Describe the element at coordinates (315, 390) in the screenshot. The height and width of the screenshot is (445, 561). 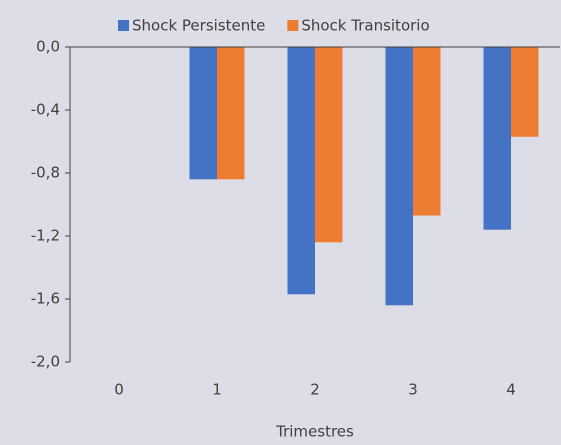
I see `x-tick-label: 2` at that location.